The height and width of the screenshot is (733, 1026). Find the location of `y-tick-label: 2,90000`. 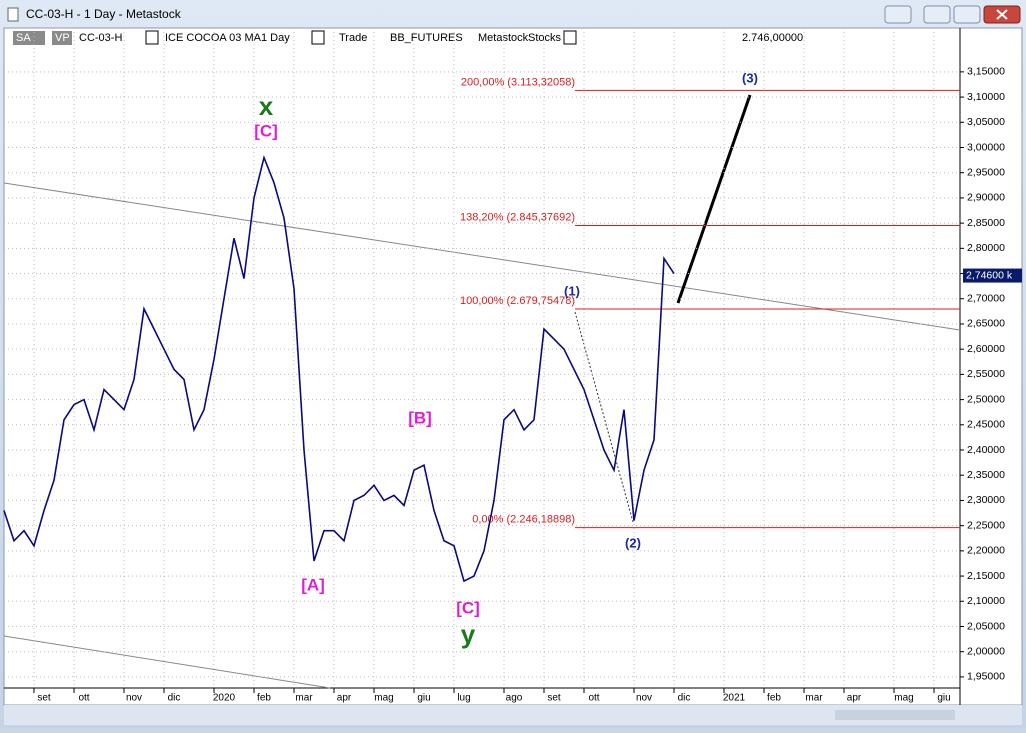

y-tick-label: 2,90000 is located at coordinates (986, 198).